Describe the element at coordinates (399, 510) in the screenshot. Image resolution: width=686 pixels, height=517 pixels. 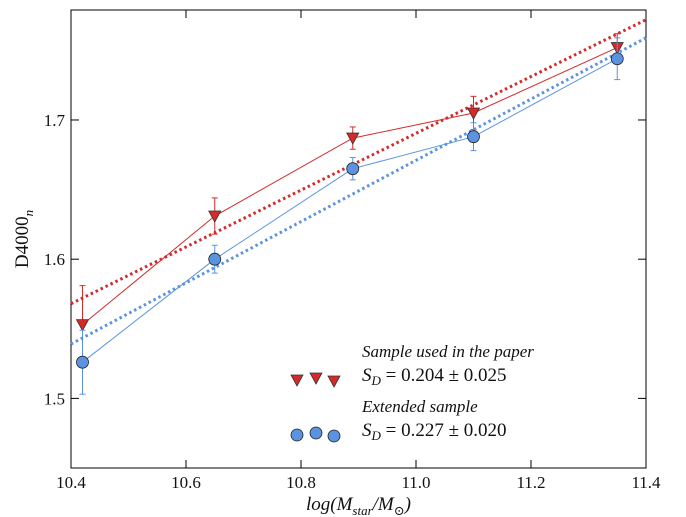
I see `x-axis-label-part: ⊙` at that location.